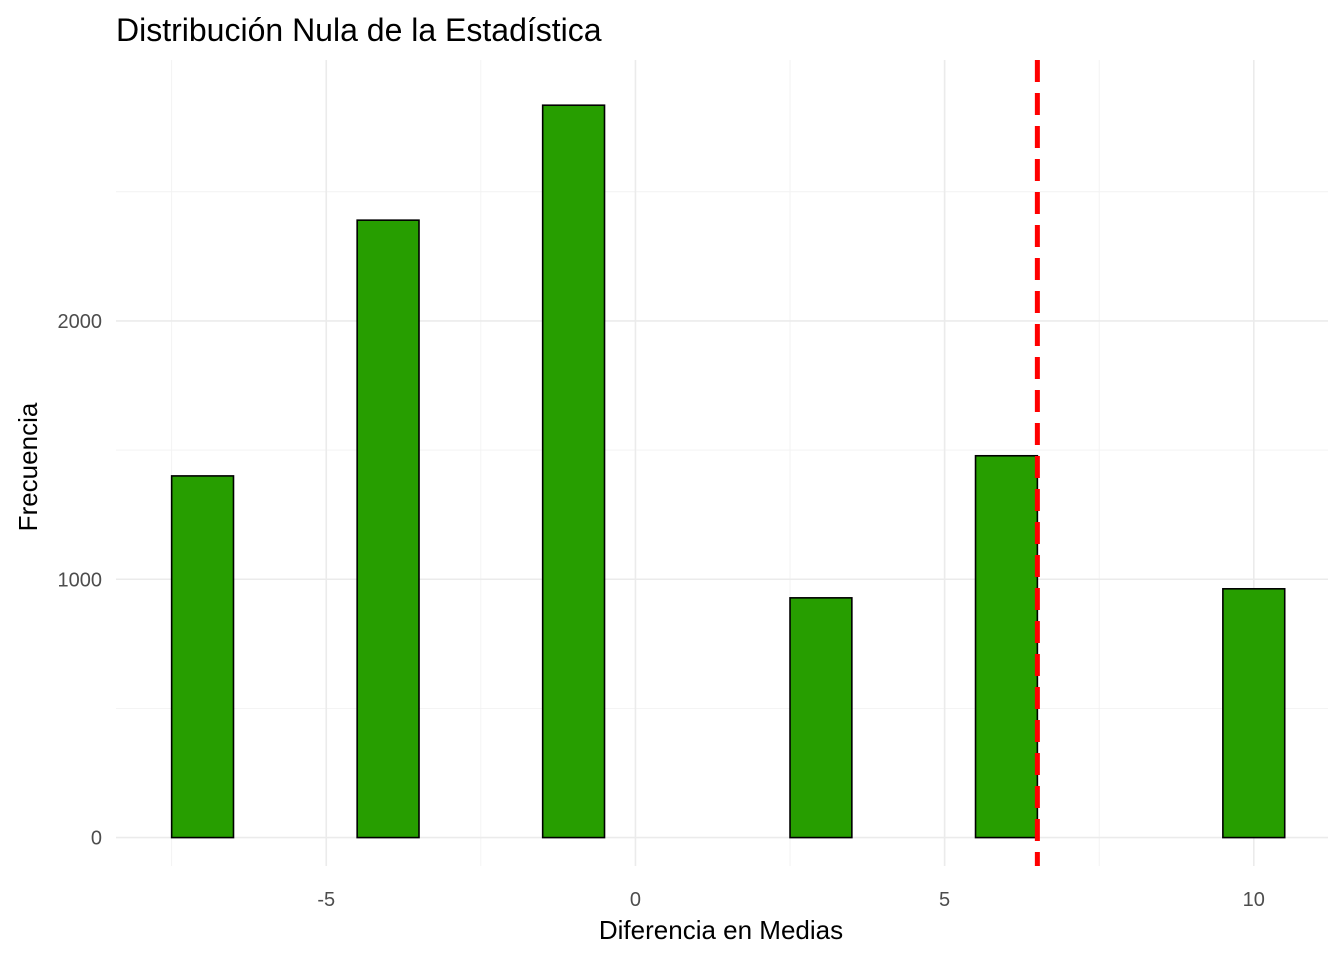  I want to click on x-axis-title: Diferencia en Medias, so click(721, 930).